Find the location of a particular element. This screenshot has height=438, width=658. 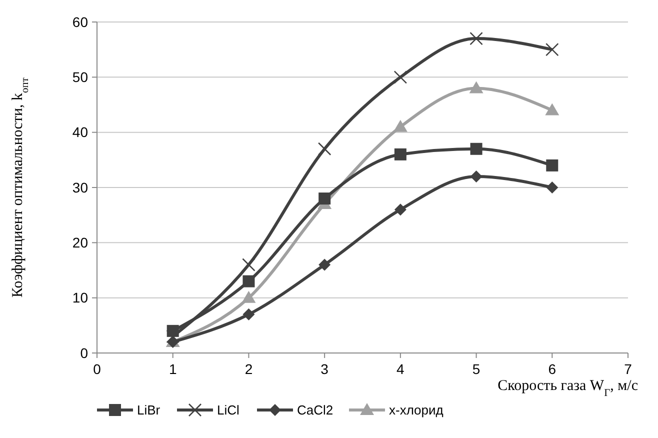

x-tick-label: 0 is located at coordinates (97, 369).